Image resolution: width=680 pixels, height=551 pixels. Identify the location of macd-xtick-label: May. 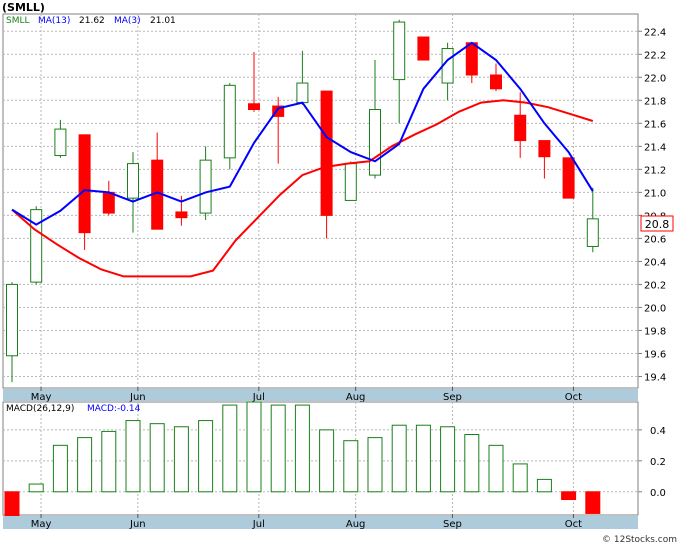
(41, 524).